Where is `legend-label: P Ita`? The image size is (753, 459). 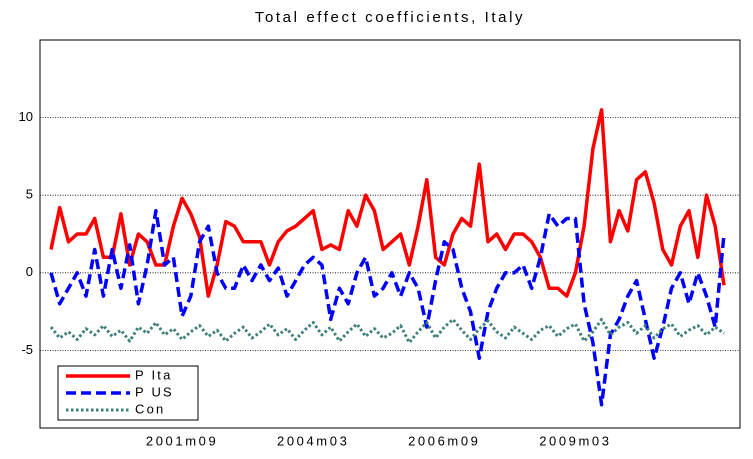
legend-label: P Ita is located at coordinates (154, 374).